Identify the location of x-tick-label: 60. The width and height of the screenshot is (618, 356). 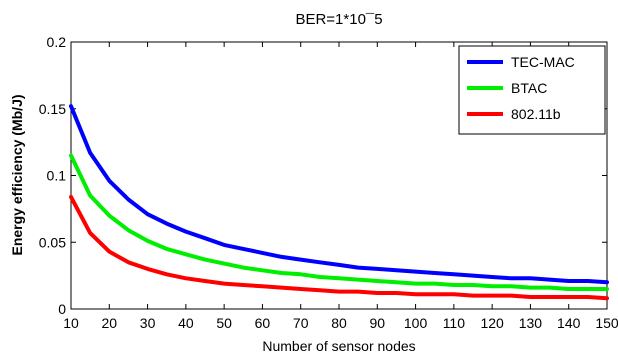
(263, 323).